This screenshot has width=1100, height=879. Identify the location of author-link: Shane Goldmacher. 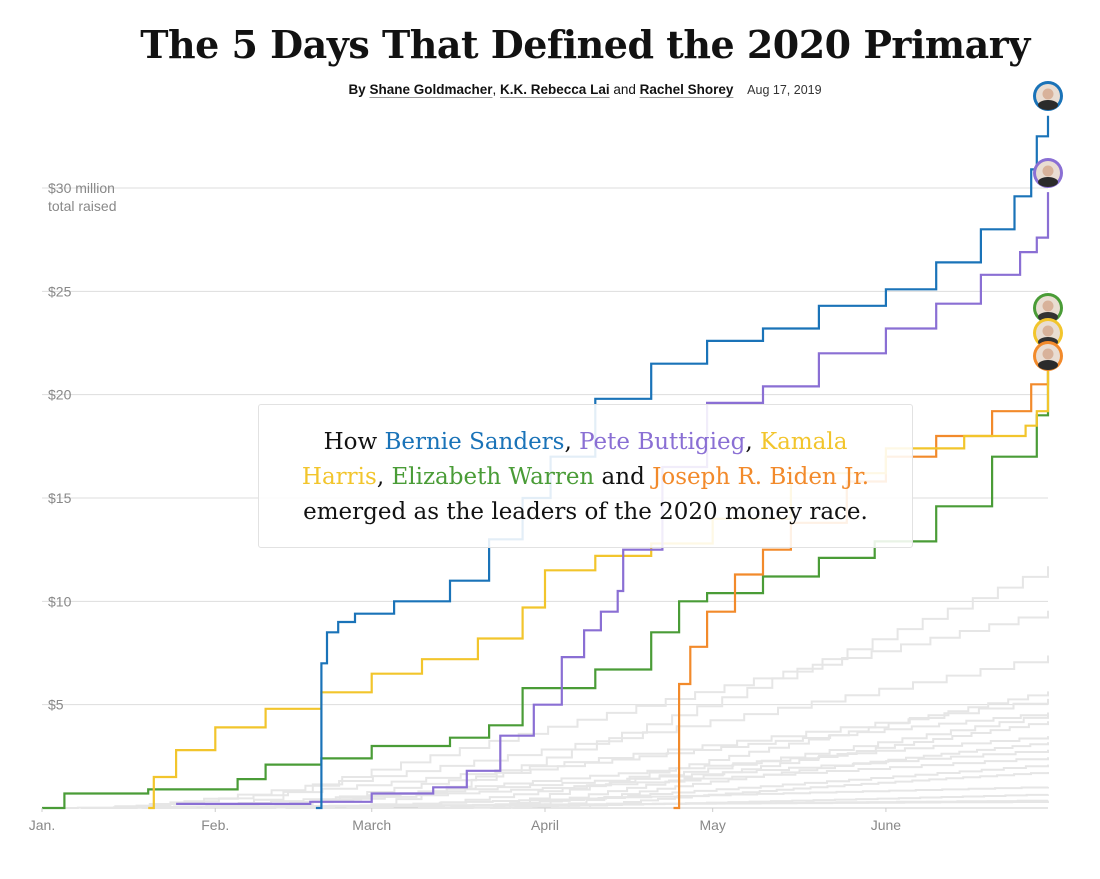
(431, 89).